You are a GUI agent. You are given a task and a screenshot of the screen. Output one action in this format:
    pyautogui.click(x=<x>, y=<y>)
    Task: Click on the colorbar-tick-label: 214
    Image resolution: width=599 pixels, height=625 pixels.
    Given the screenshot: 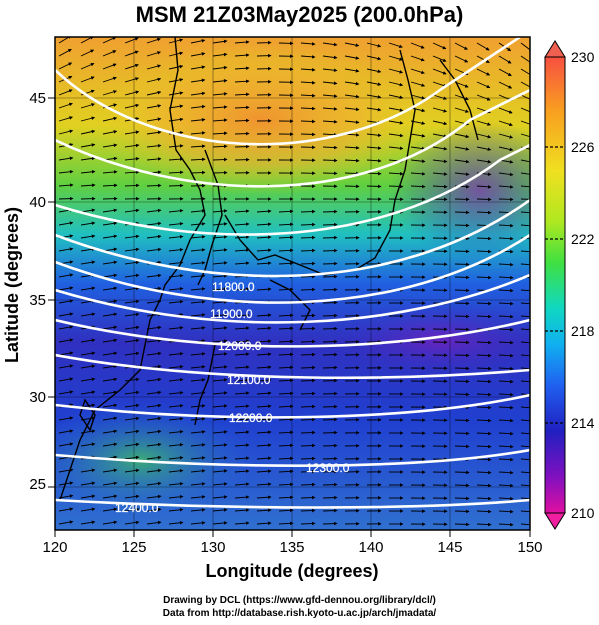 What is the action you would take?
    pyautogui.click(x=583, y=423)
    